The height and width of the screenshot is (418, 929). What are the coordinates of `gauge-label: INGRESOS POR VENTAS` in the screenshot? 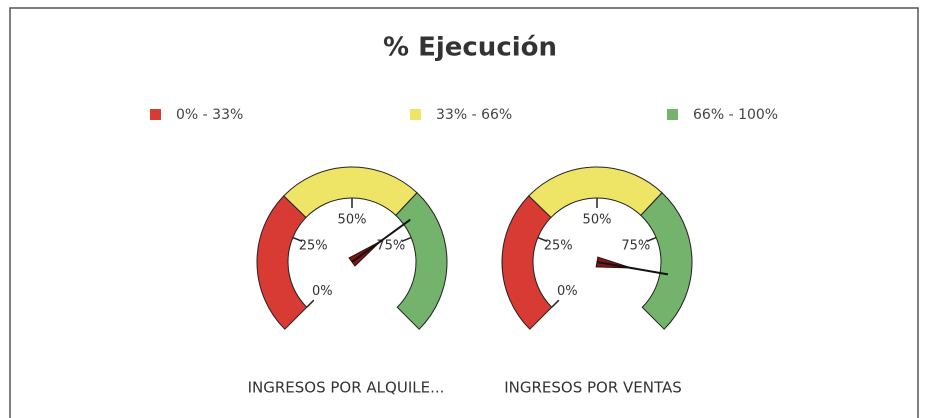 It's located at (593, 388).